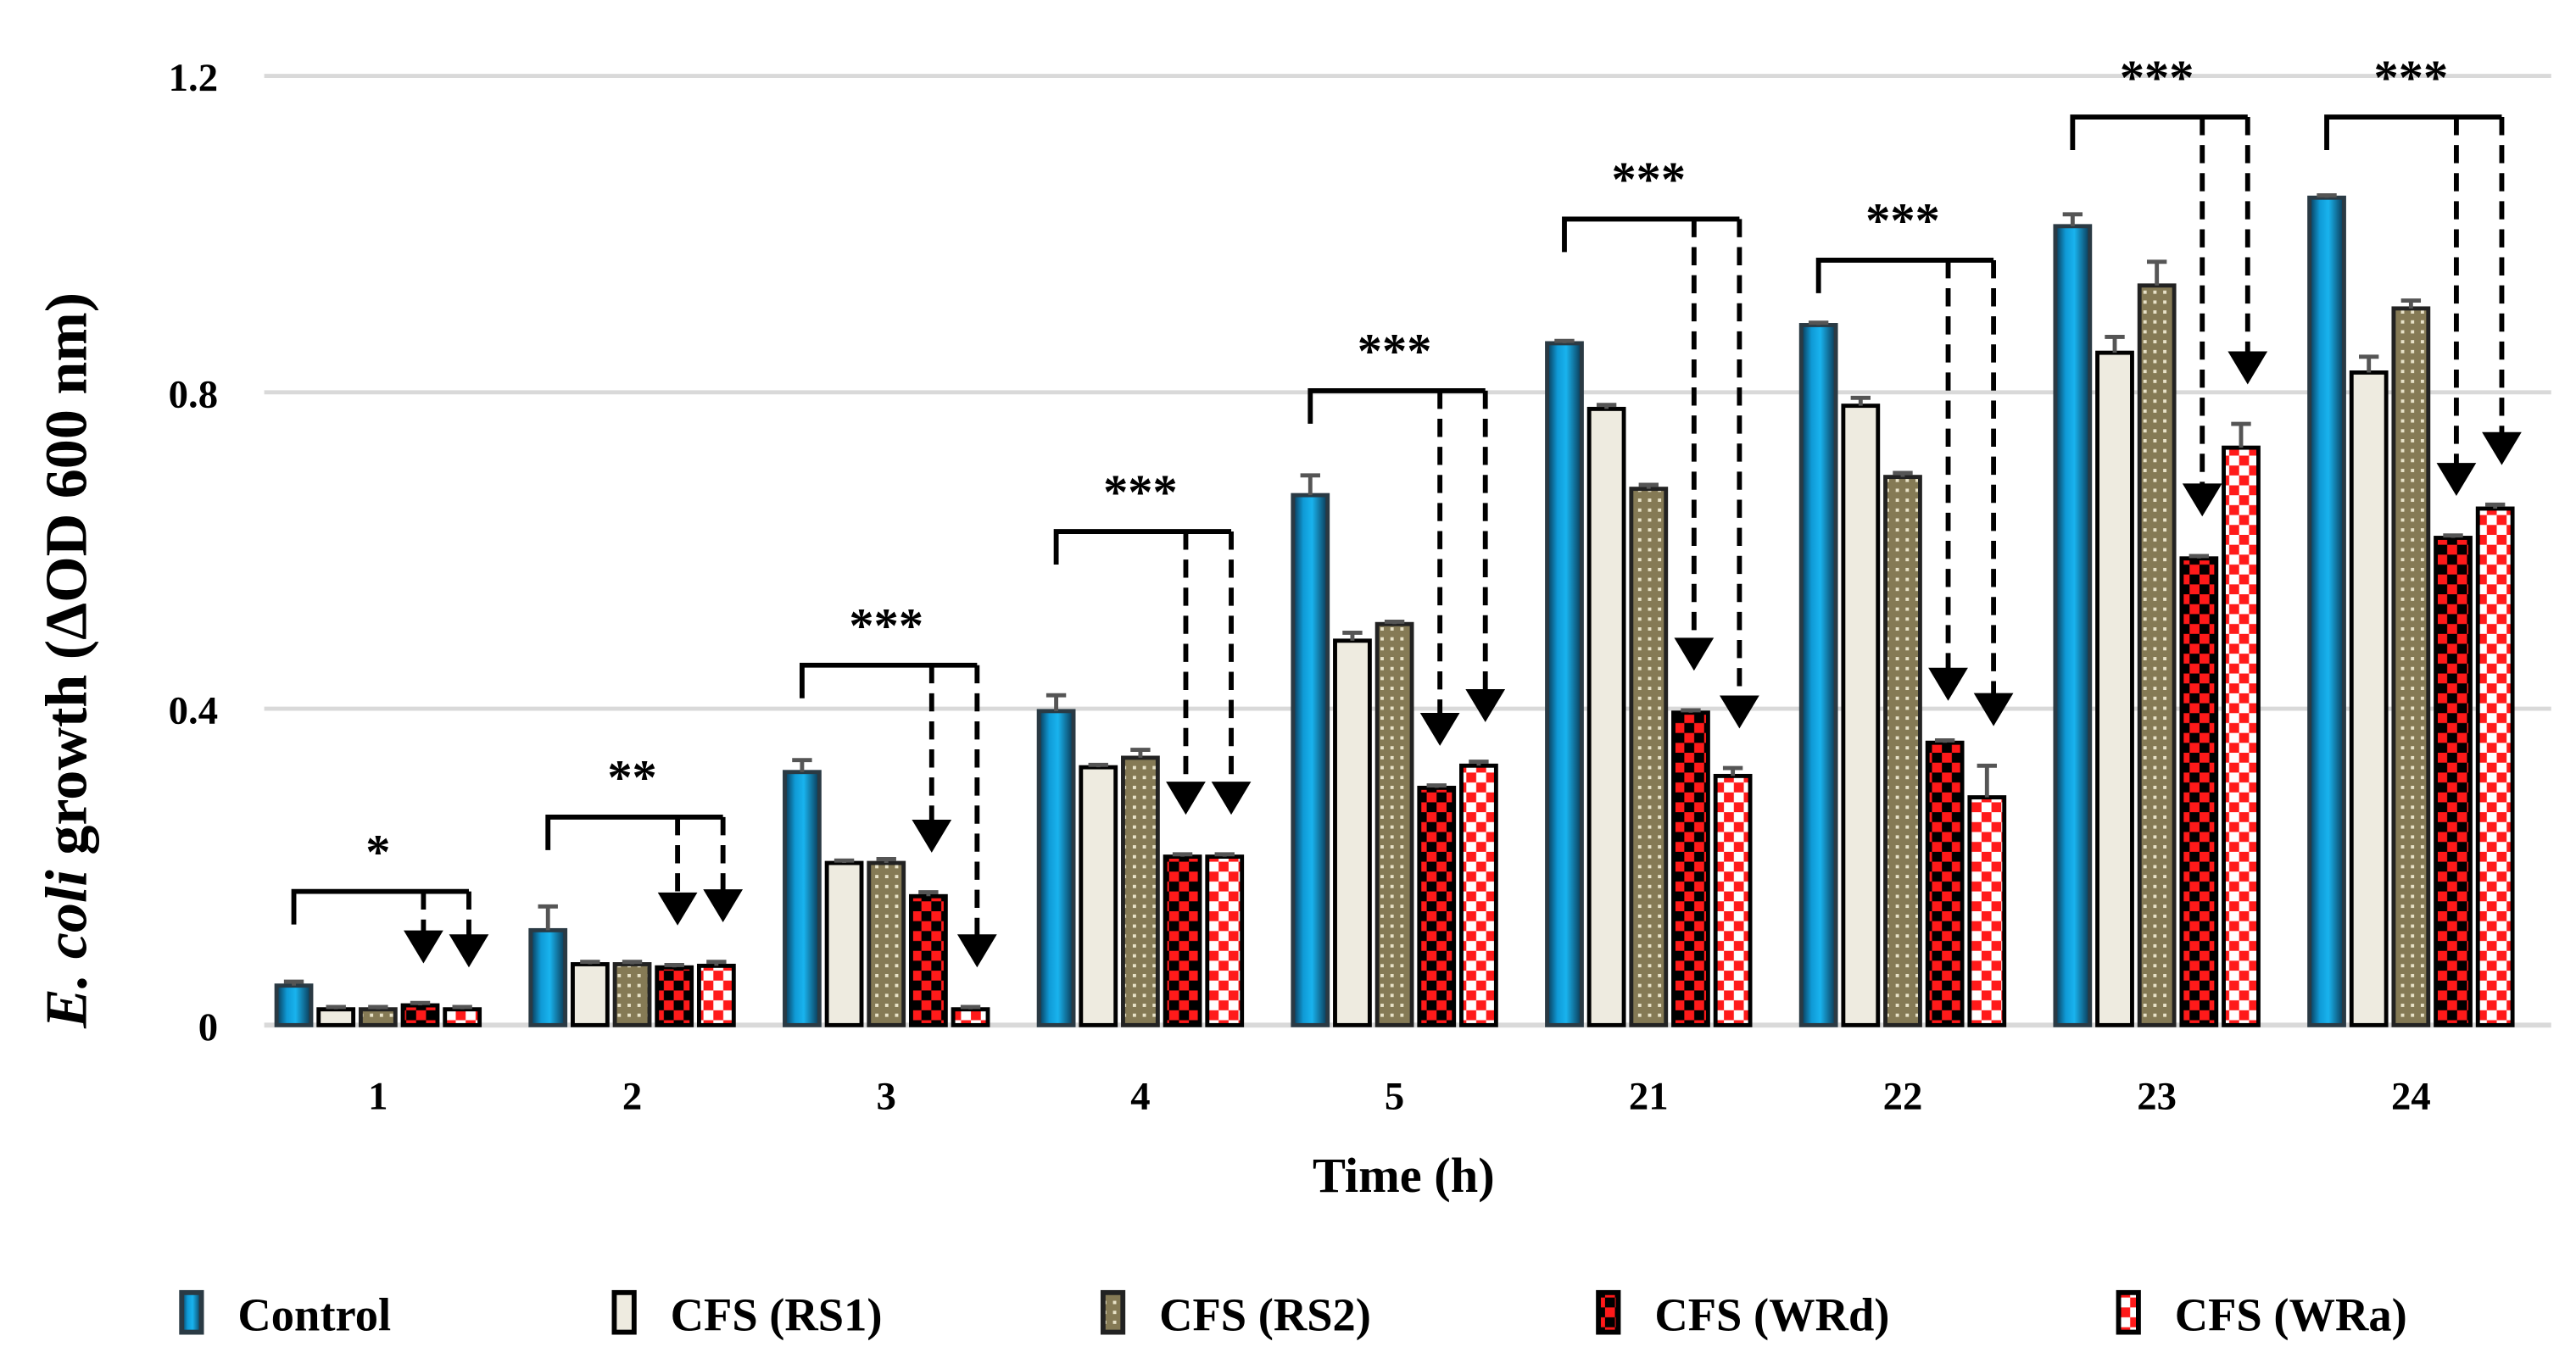  What do you see at coordinates (1140, 1097) in the screenshot?
I see `x-tick-label: 4` at bounding box center [1140, 1097].